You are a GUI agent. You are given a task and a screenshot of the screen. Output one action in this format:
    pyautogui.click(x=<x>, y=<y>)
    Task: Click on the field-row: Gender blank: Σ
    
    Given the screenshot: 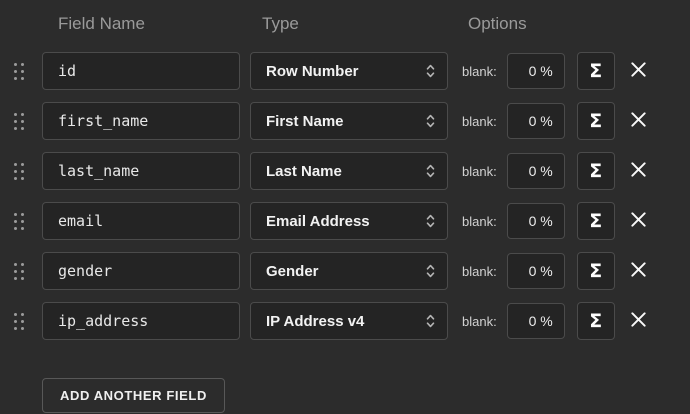 What is the action you would take?
    pyautogui.click(x=352, y=271)
    